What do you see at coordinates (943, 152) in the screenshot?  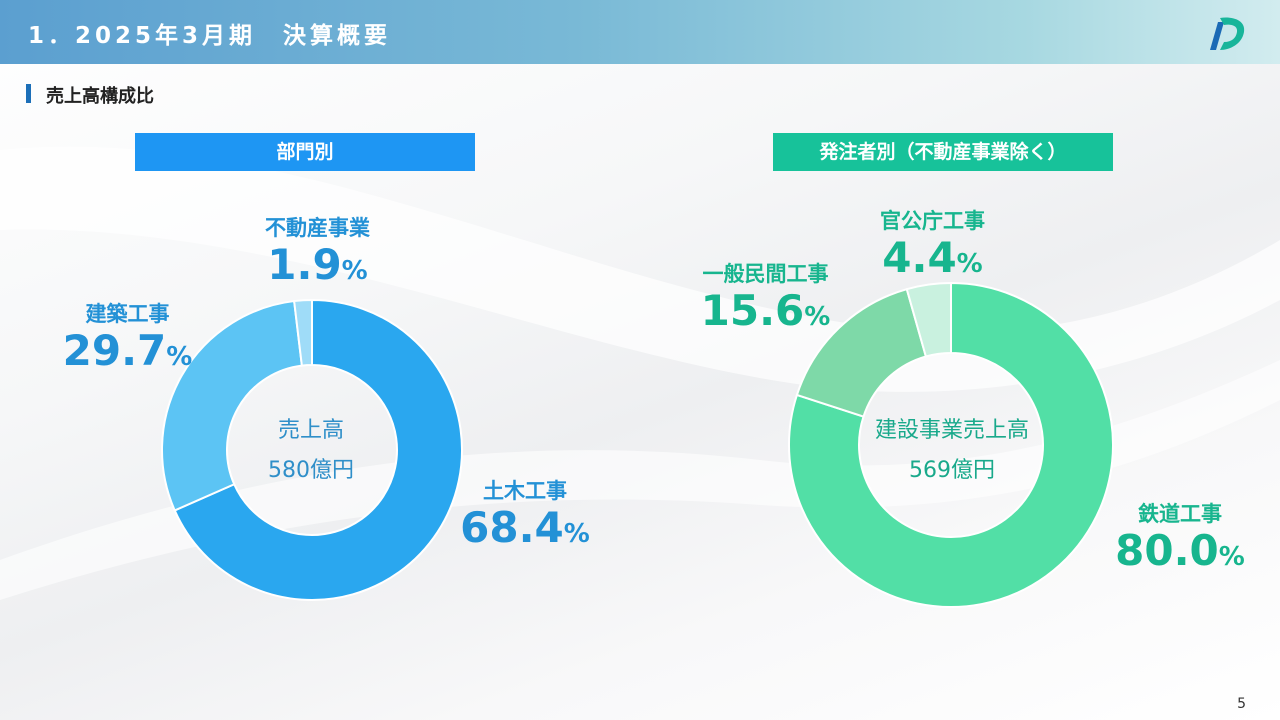 I see `panel-title-client: 発注者別（不動産事業除く）` at bounding box center [943, 152].